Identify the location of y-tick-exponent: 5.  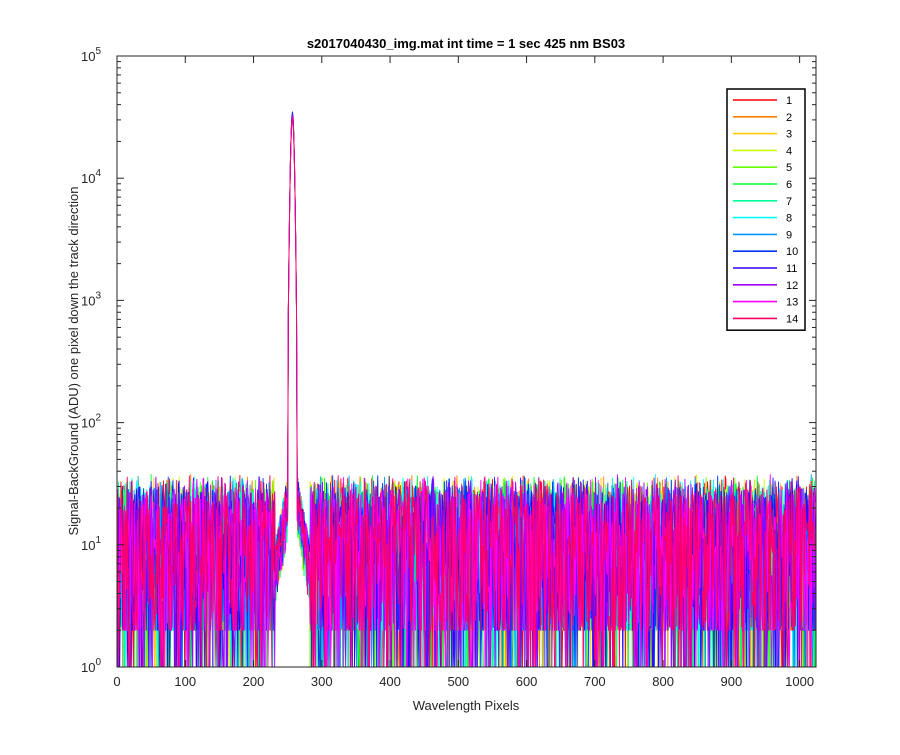
(98, 51).